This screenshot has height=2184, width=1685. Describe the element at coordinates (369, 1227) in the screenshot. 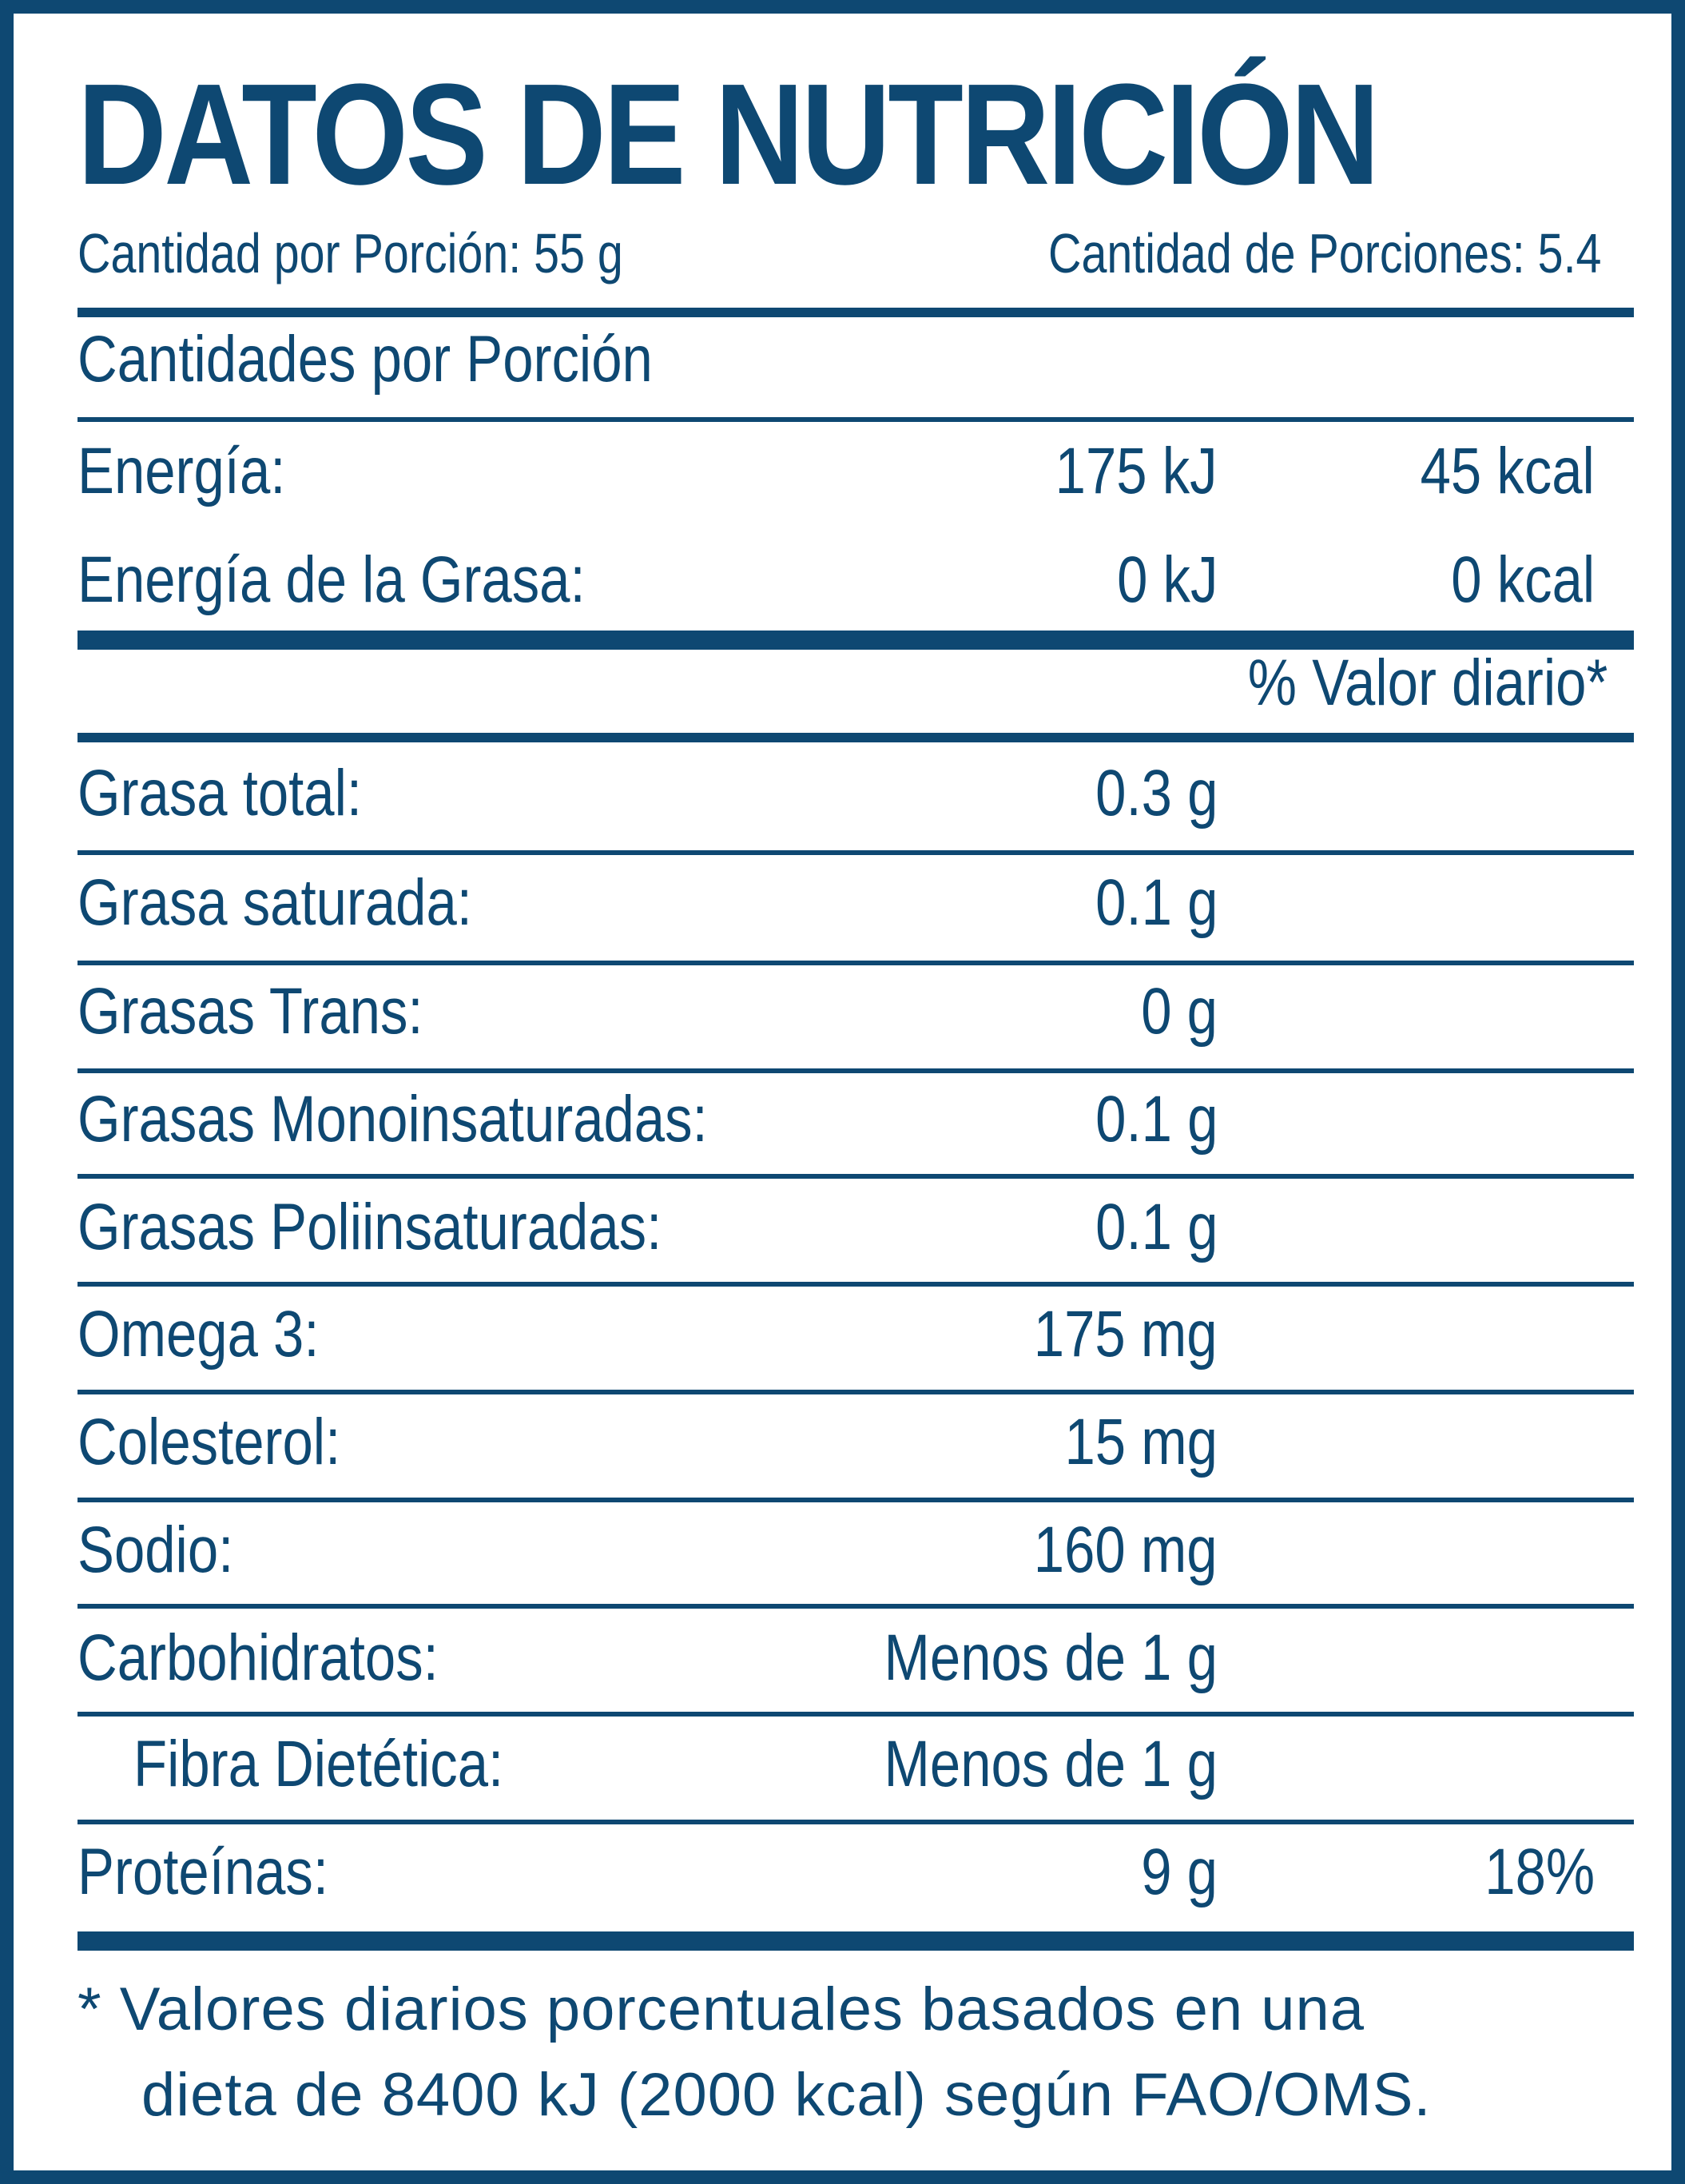

I see `nutrient-label-polyunsaturated-fat: Grasas Poliinsaturadas:` at that location.